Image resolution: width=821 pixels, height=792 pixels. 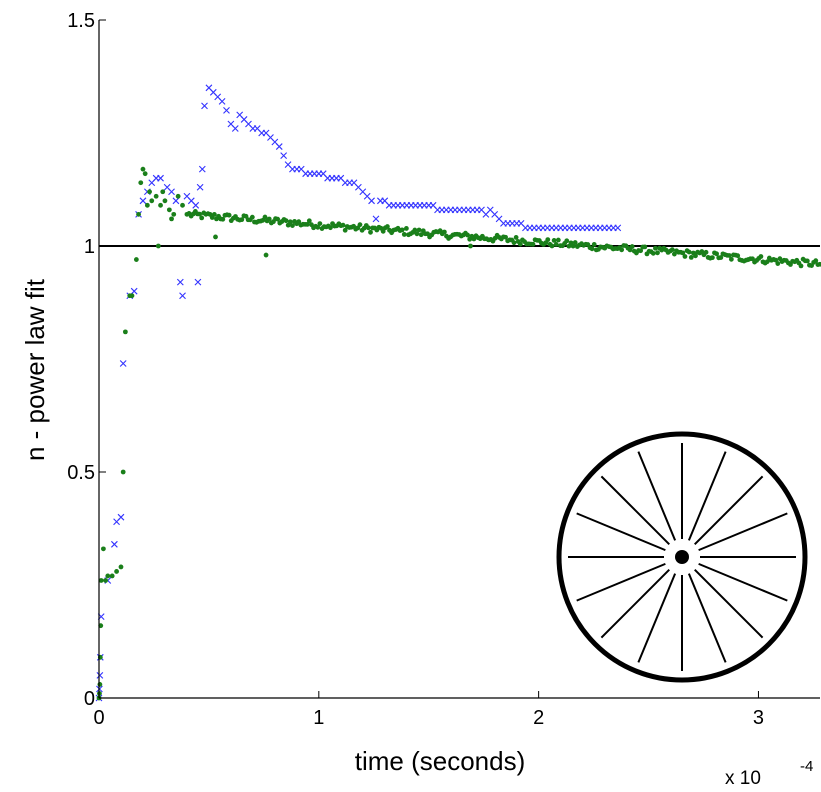 I want to click on x-axis-label: time (seconds), so click(x=440, y=761).